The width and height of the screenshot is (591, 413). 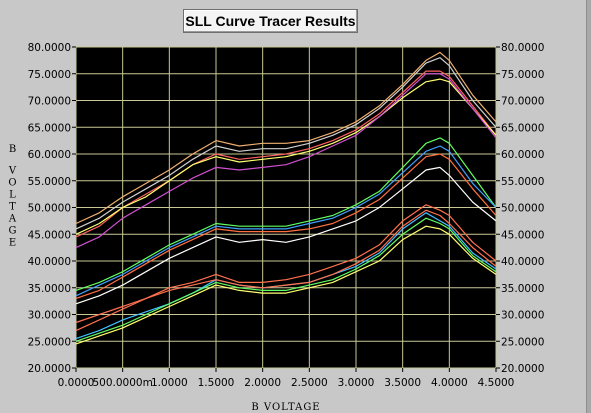 I want to click on y-tick-label-left: 45.0000, so click(x=49, y=235).